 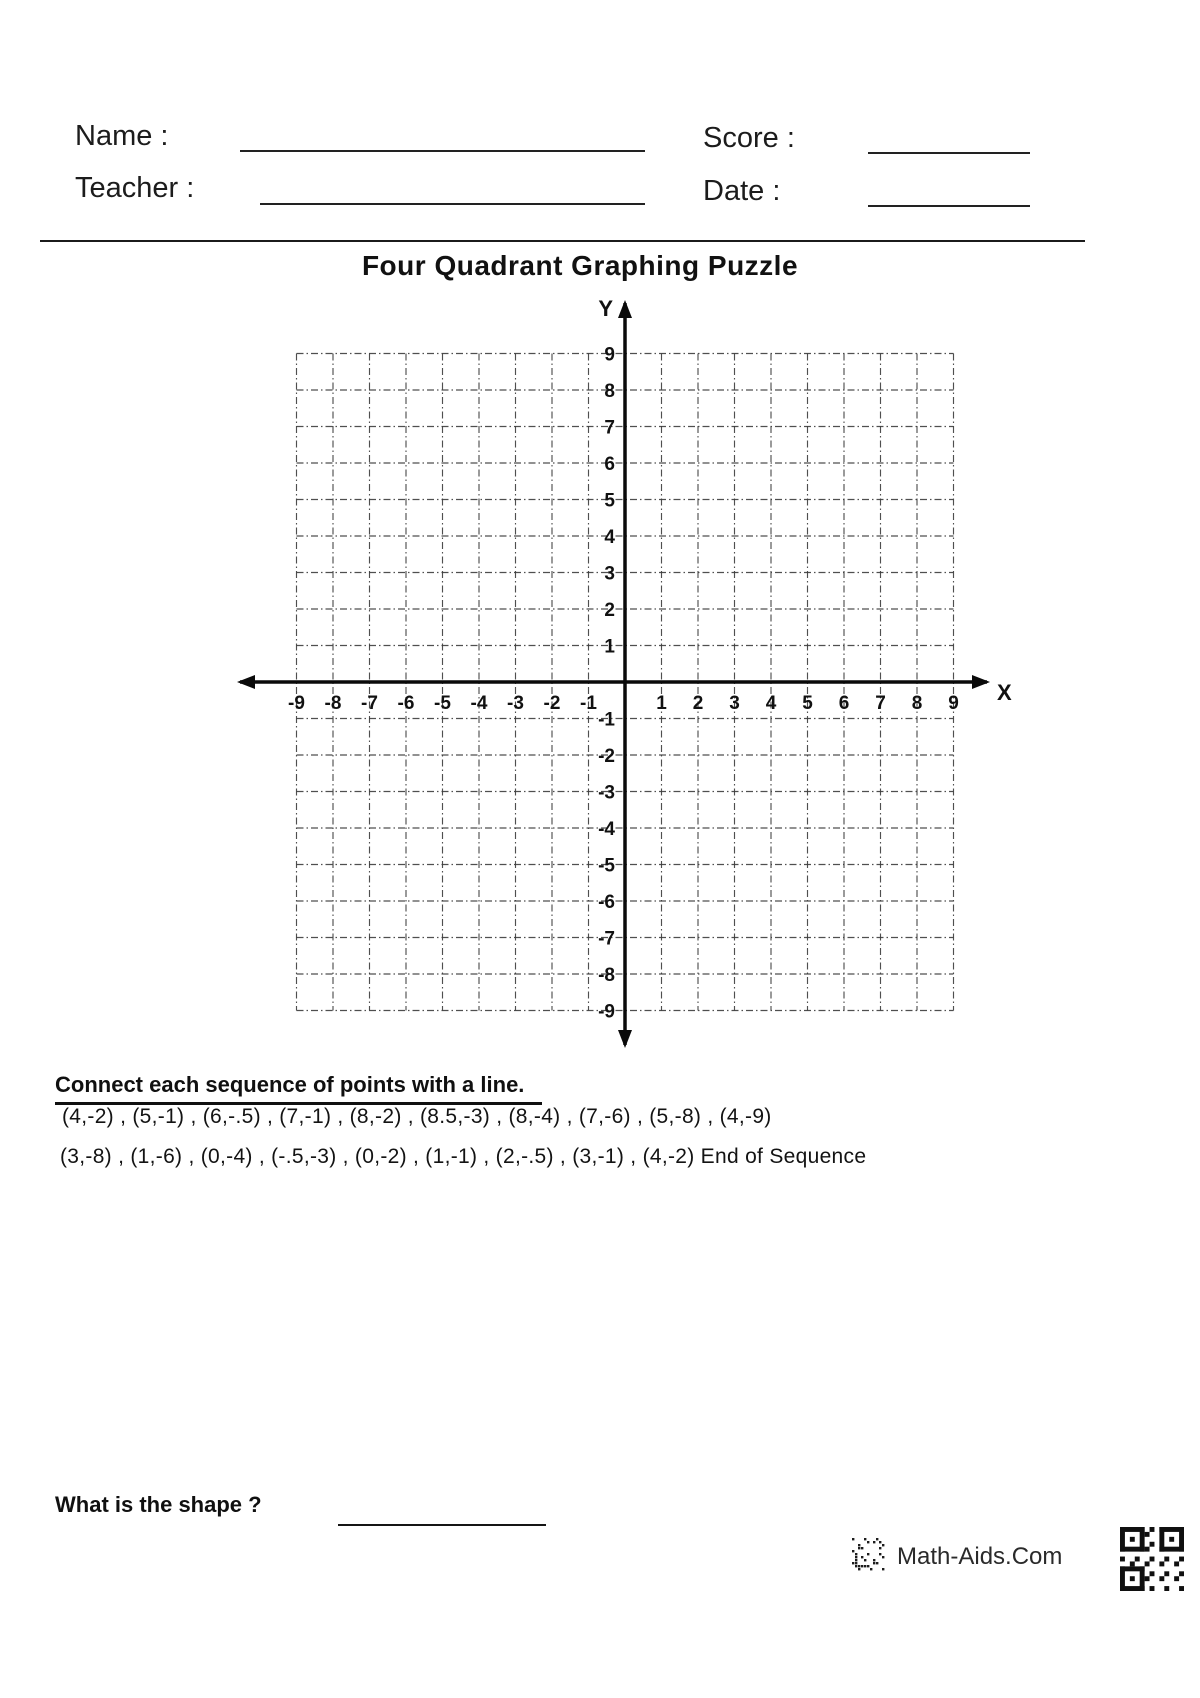 What do you see at coordinates (442, 703) in the screenshot?
I see `x-tick-label: -5` at bounding box center [442, 703].